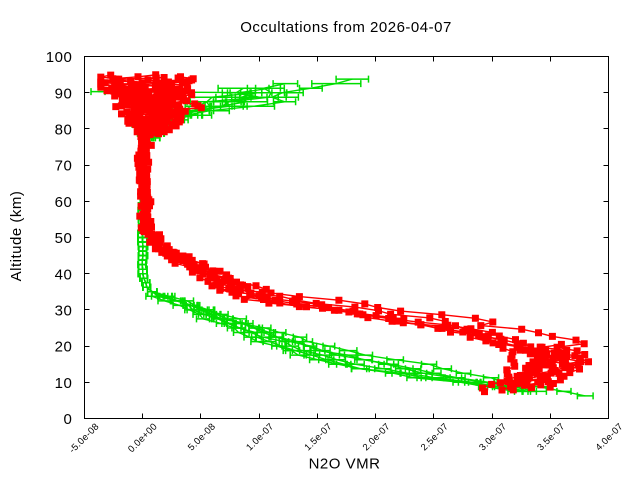 Image resolution: width=640 pixels, height=480 pixels. What do you see at coordinates (64, 274) in the screenshot?
I see `svg-text: 40` at bounding box center [64, 274].